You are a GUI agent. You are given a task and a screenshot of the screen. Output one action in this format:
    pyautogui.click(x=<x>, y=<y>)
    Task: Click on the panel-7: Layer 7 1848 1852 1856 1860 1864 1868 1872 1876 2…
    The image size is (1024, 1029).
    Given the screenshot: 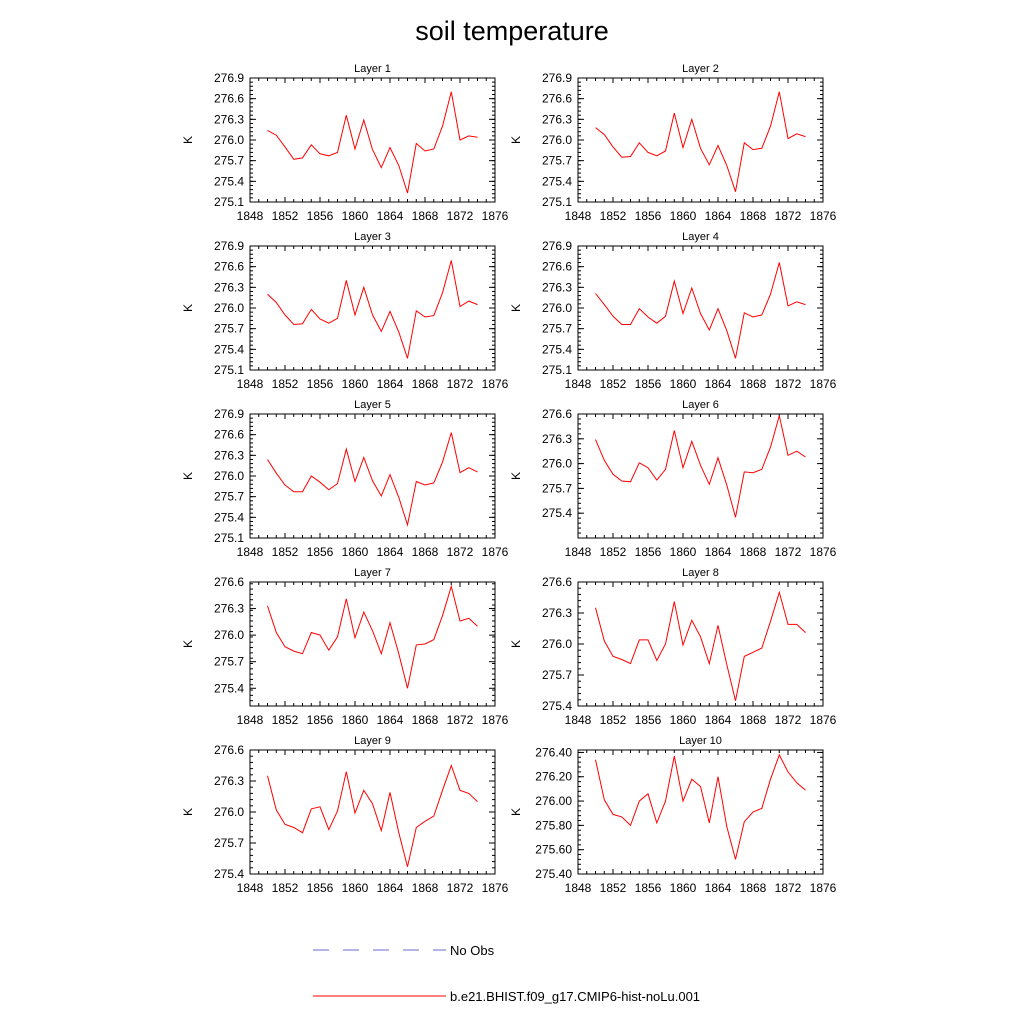 What is the action you would take?
    pyautogui.click(x=345, y=647)
    